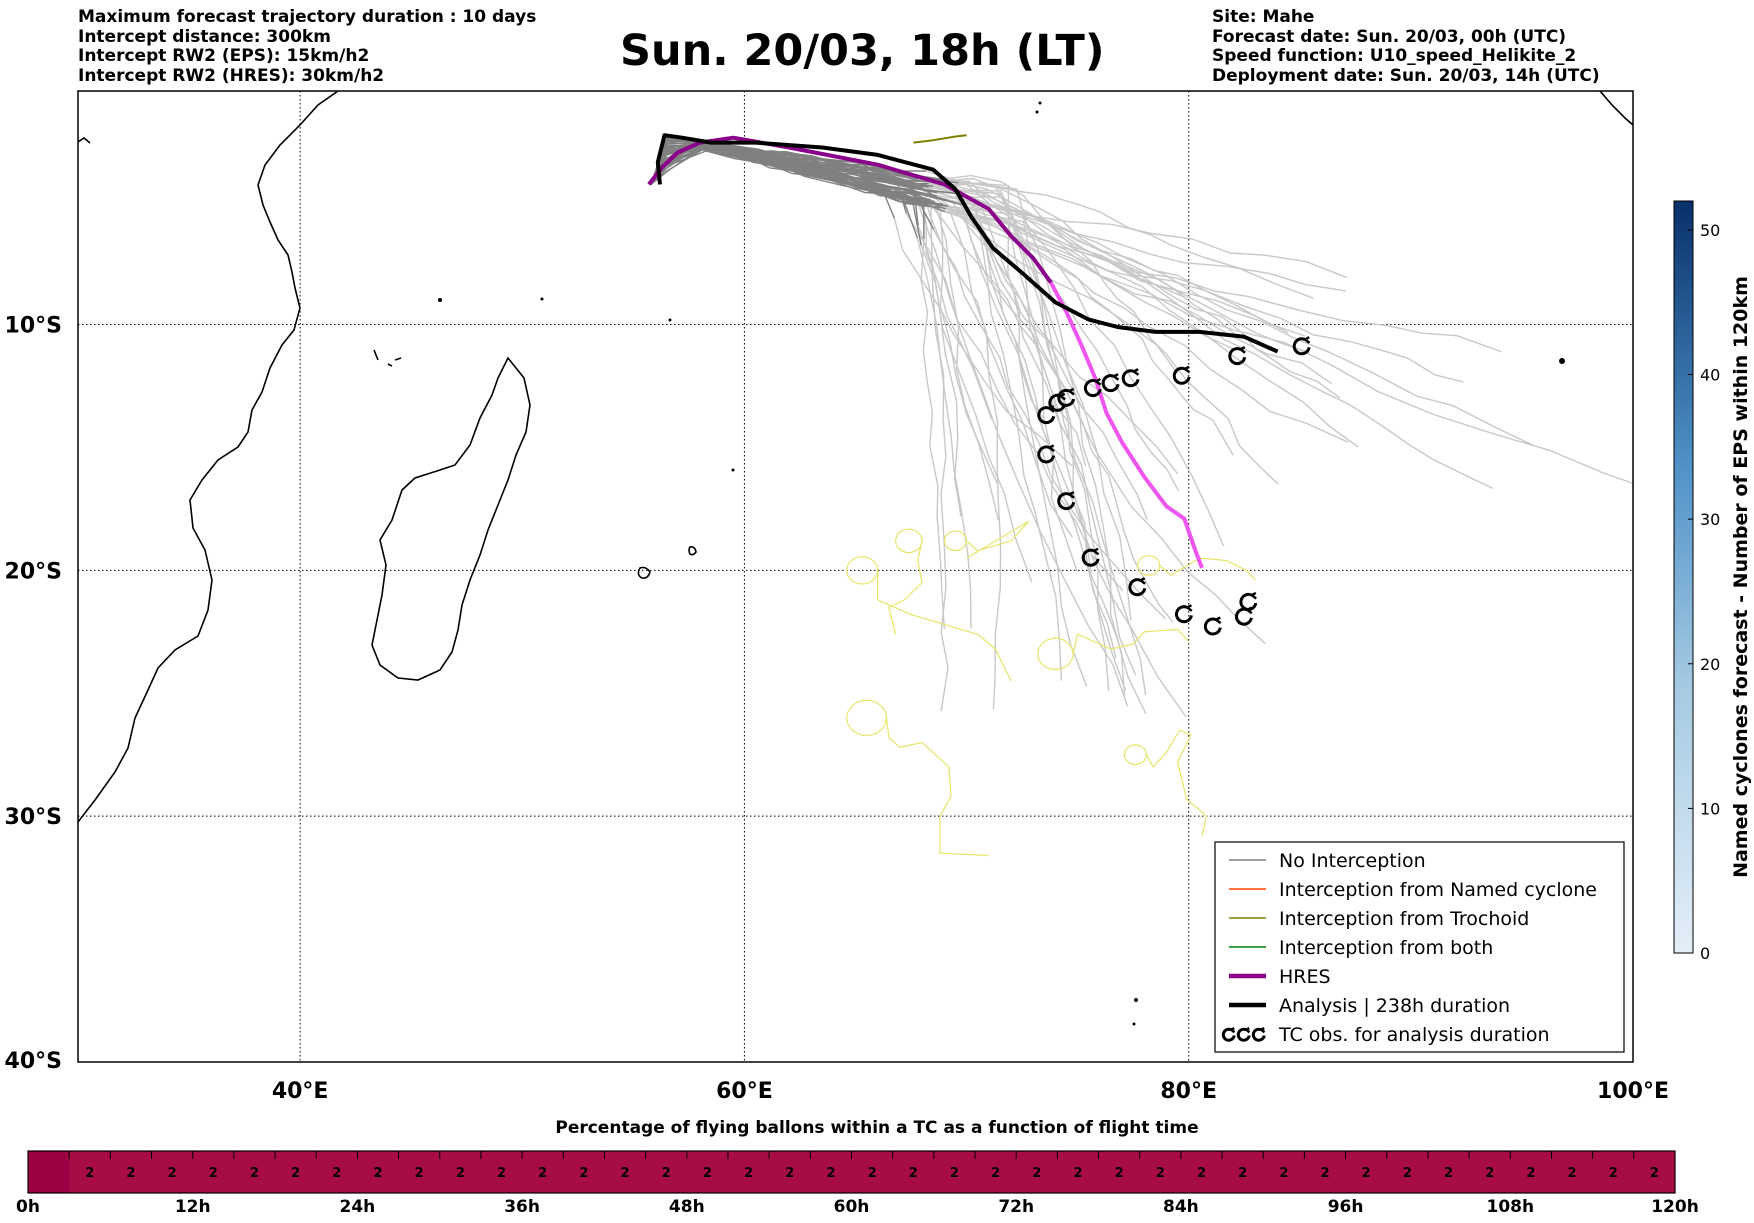  What do you see at coordinates (1710, 808) in the screenshot?
I see `colorbar-tick-label: 10` at bounding box center [1710, 808].